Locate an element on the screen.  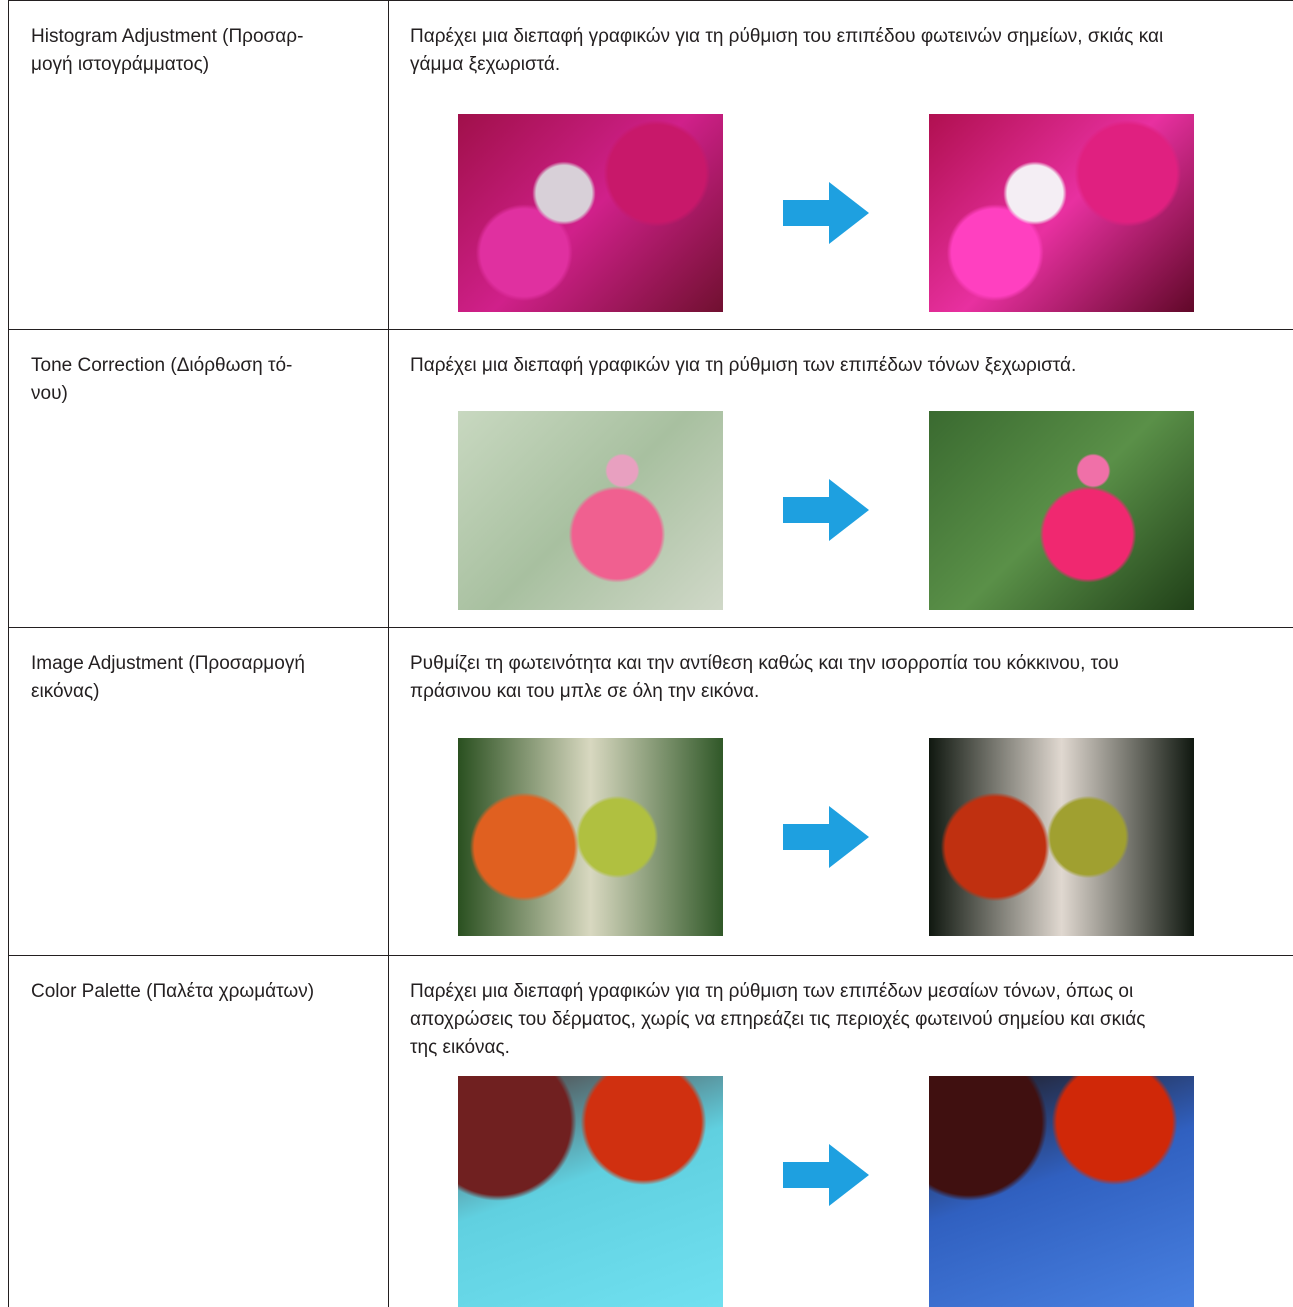
feature-name: Tone Correction (Διόρθωση τό- is located at coordinates (162, 365).